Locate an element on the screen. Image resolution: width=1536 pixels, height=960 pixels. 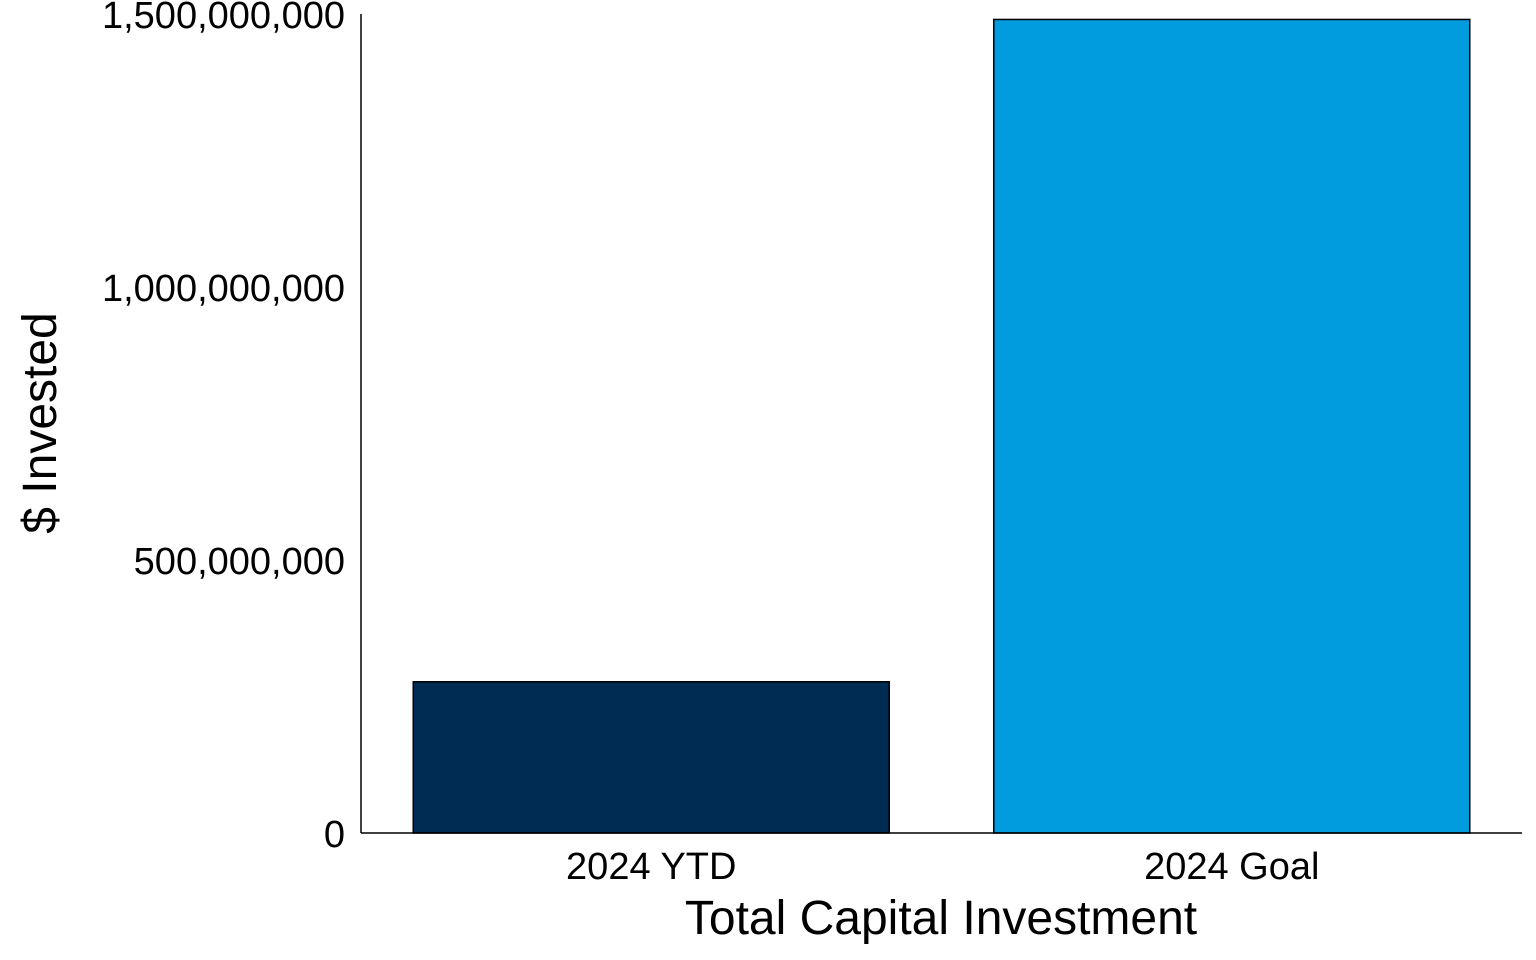
y-tick-label: 0 is located at coordinates (334, 835).